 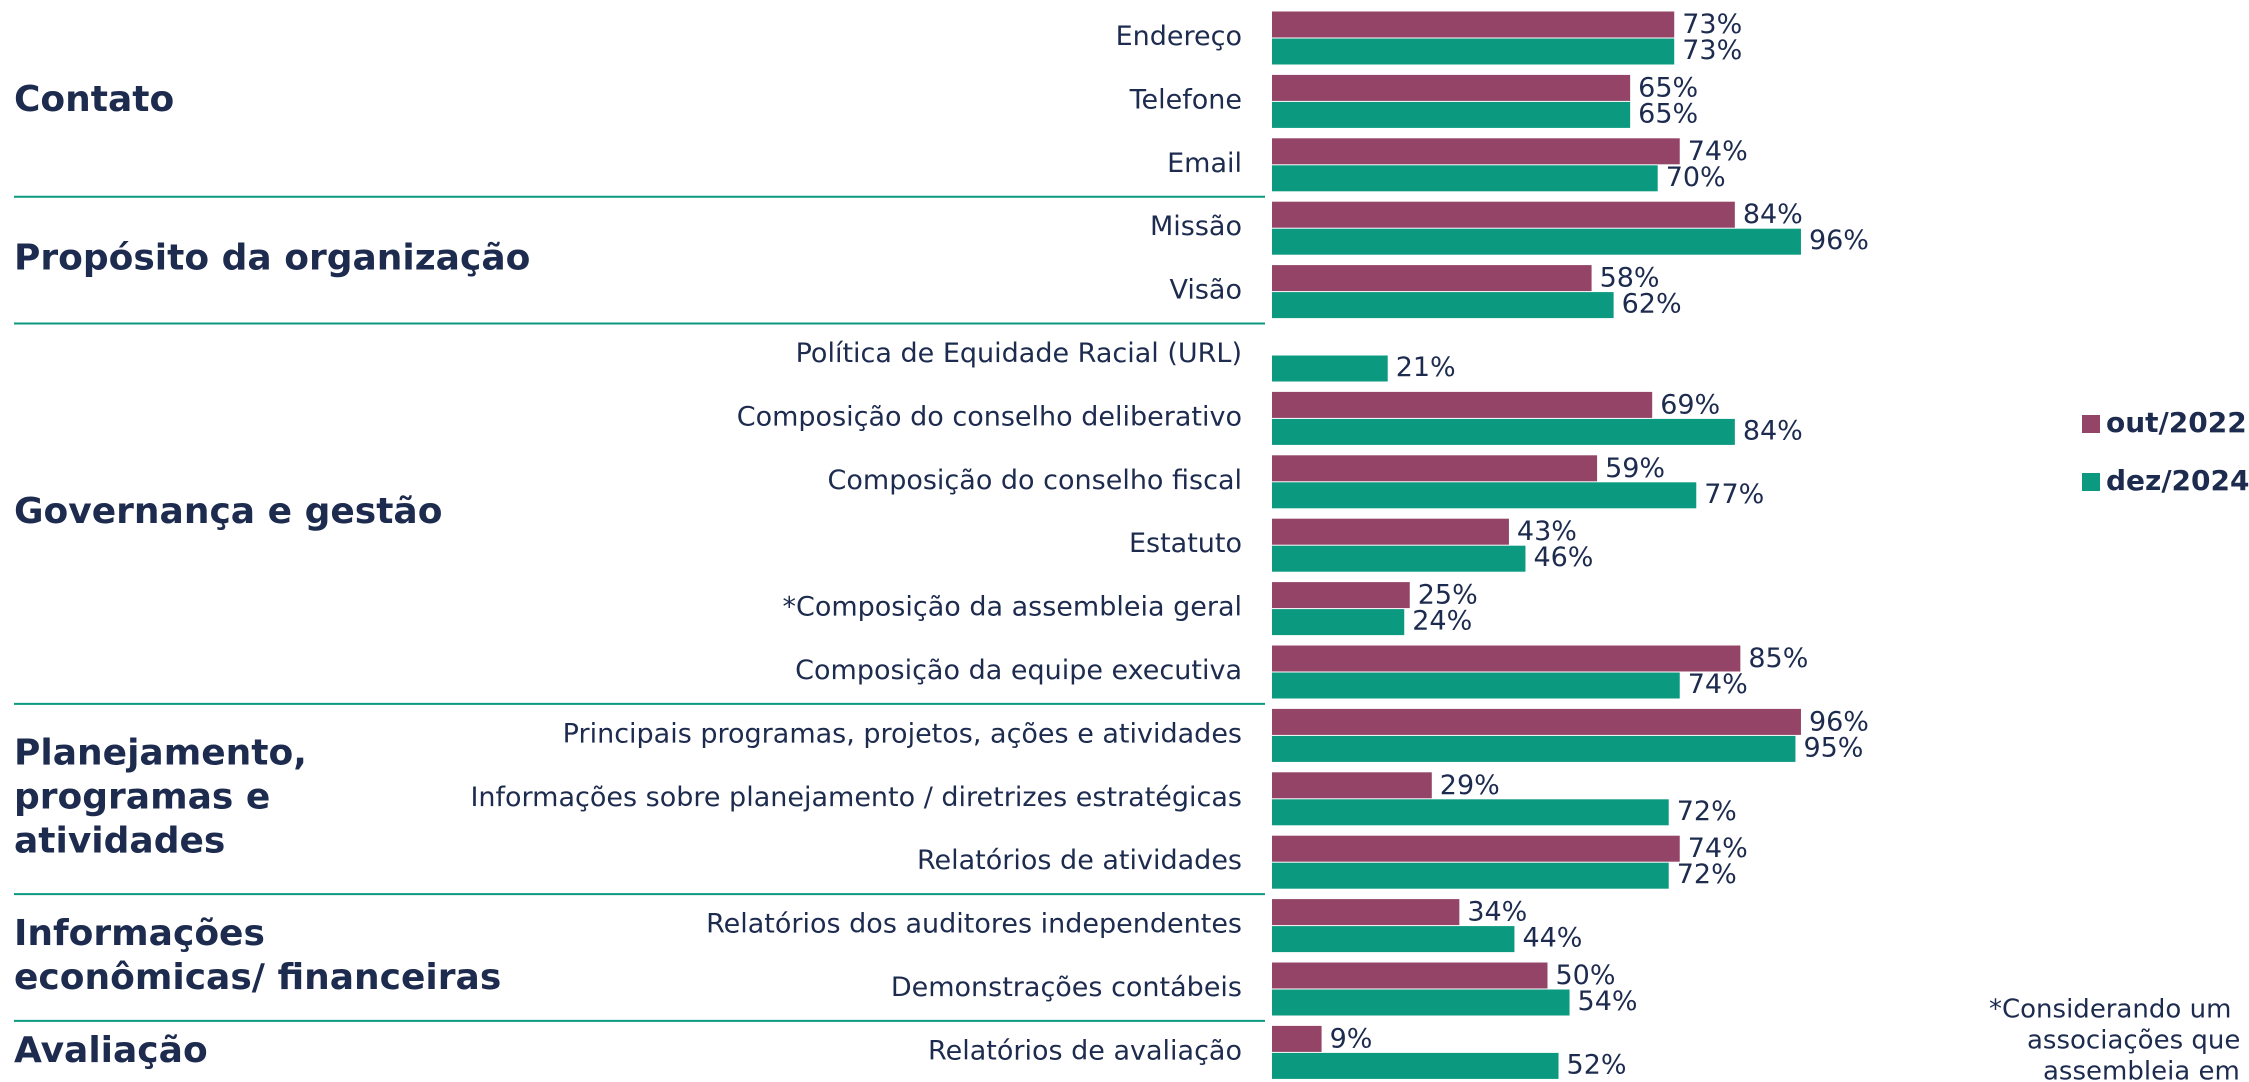 What do you see at coordinates (1179, 36) in the screenshot?
I see `category-label: Endereço` at bounding box center [1179, 36].